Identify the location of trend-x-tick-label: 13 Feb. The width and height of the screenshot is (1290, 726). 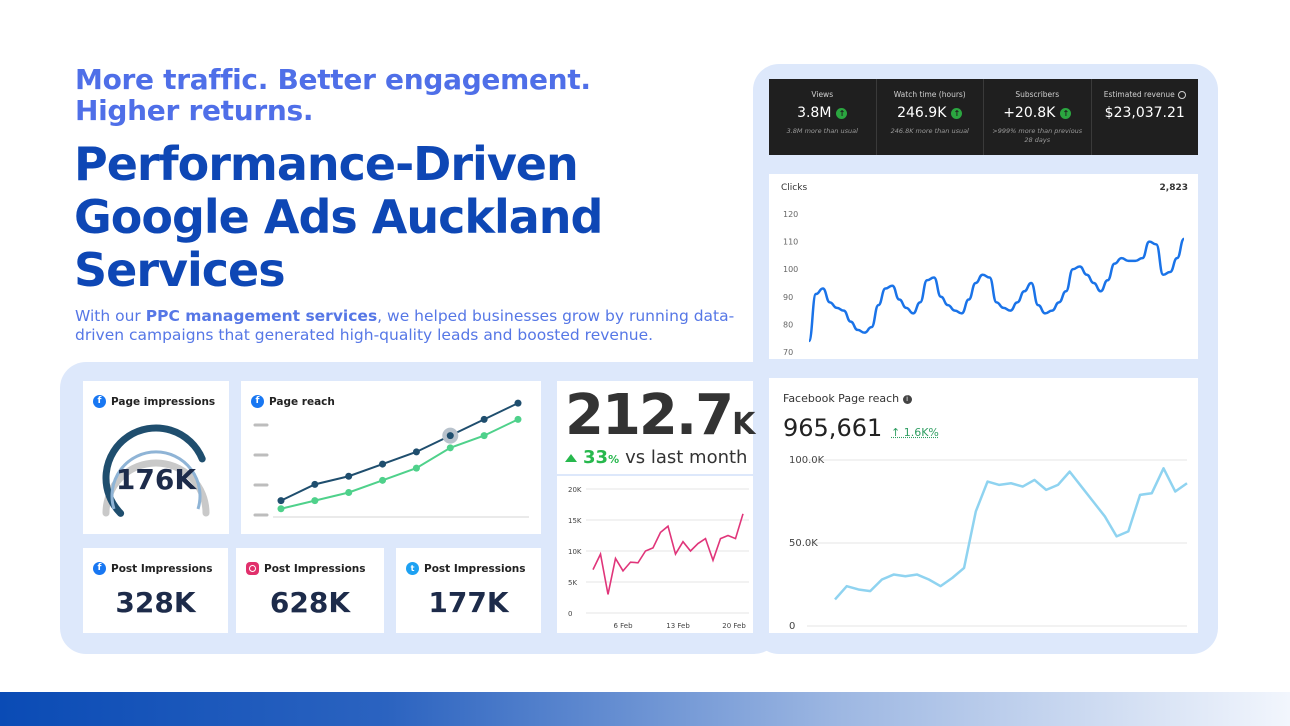
(678, 626).